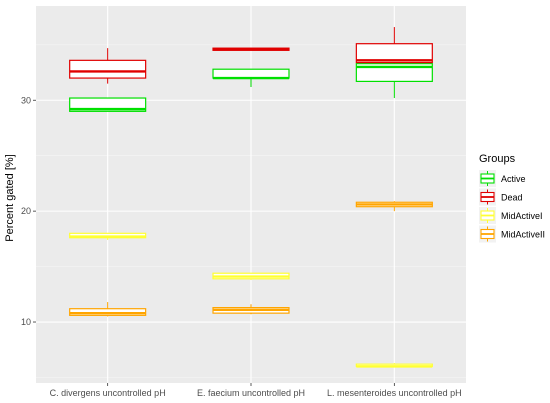  What do you see at coordinates (251, 55) in the screenshot?
I see `series-dead` at bounding box center [251, 55].